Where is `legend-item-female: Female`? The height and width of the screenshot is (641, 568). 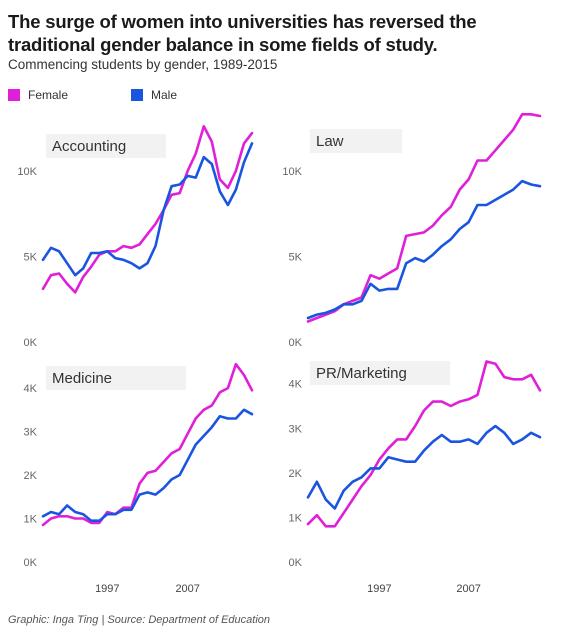
legend-item-female: Female is located at coordinates (38, 95).